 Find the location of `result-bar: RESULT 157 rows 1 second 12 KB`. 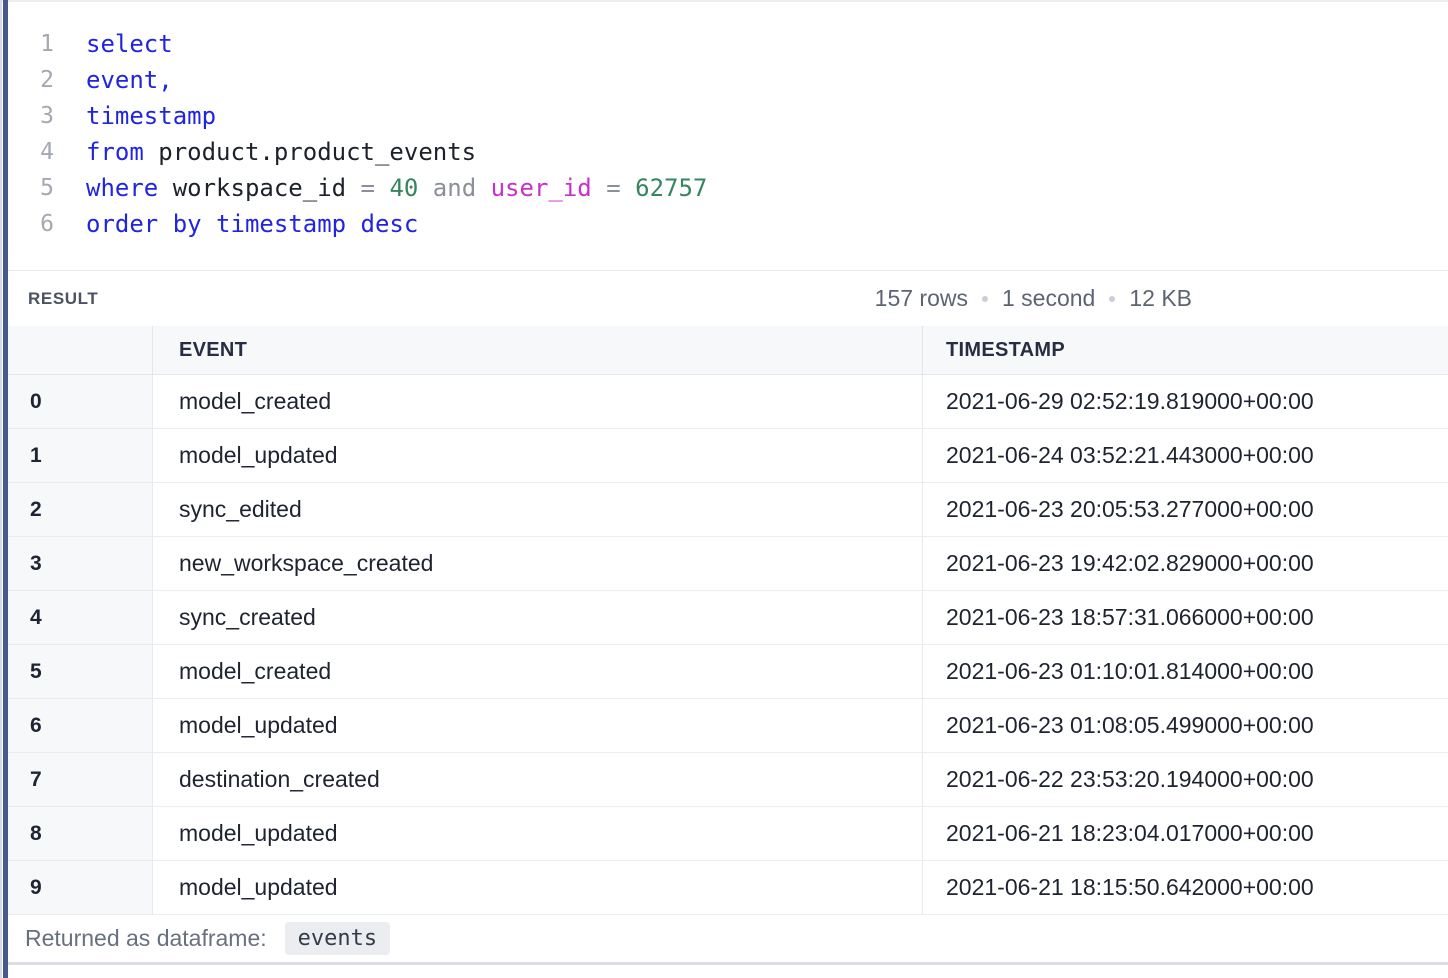

result-bar: RESULT 157 rows 1 second 12 KB is located at coordinates (728, 298).